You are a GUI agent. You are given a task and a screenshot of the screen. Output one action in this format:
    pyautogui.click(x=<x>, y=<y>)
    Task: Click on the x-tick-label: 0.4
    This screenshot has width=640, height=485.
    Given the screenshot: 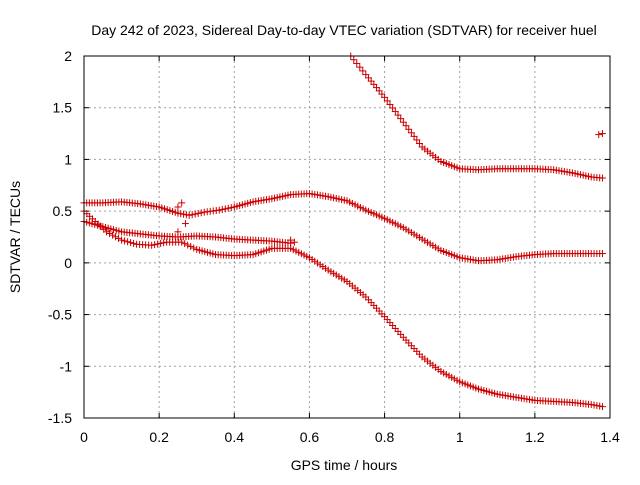 What is the action you would take?
    pyautogui.click(x=235, y=437)
    